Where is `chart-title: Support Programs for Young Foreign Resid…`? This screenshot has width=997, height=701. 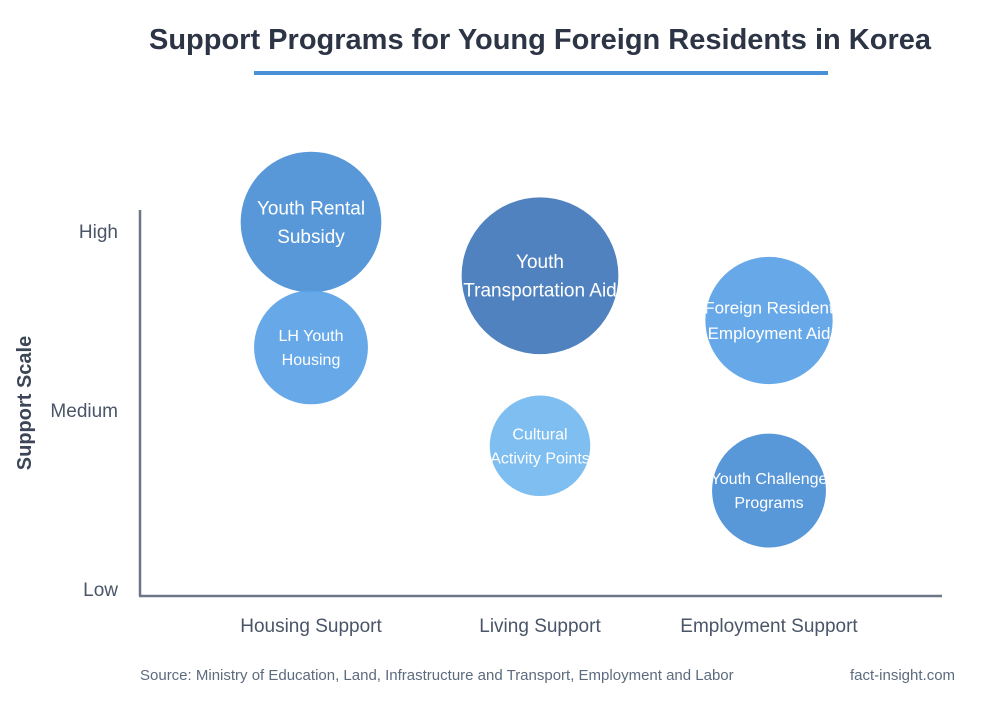
chart-title: Support Programs for Young Foreign Resid… is located at coordinates (539, 40).